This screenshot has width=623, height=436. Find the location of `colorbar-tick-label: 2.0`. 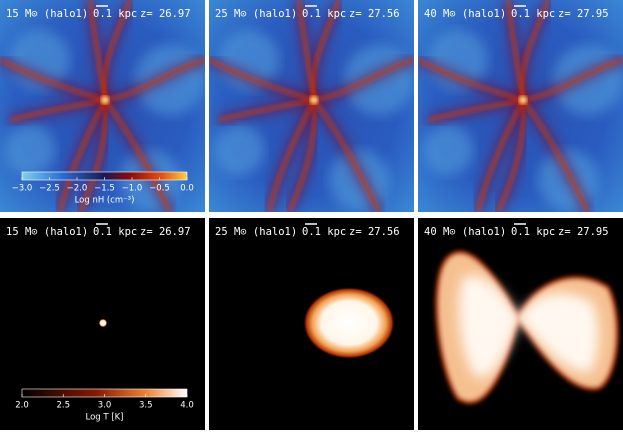

colorbar-tick-label: 2.0 is located at coordinates (22, 406).